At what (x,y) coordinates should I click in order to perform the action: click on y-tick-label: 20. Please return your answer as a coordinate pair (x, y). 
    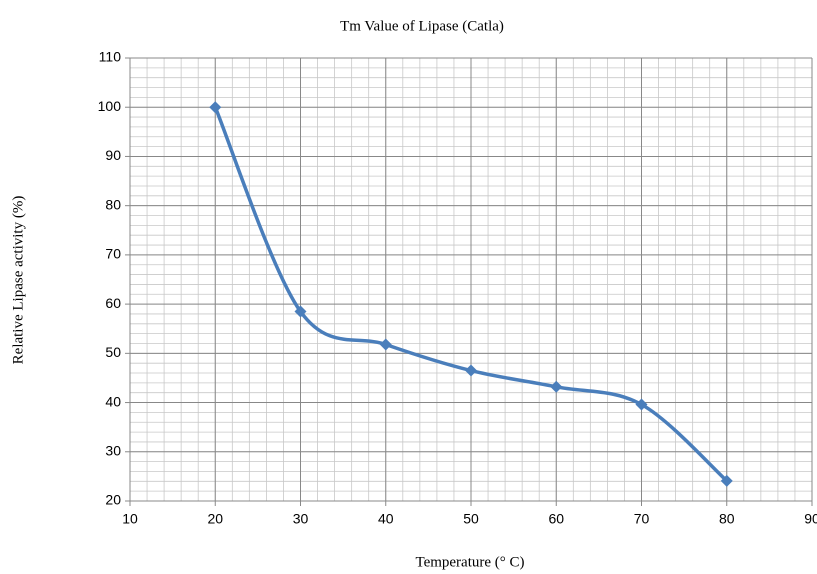
    Looking at the image, I should click on (113, 500).